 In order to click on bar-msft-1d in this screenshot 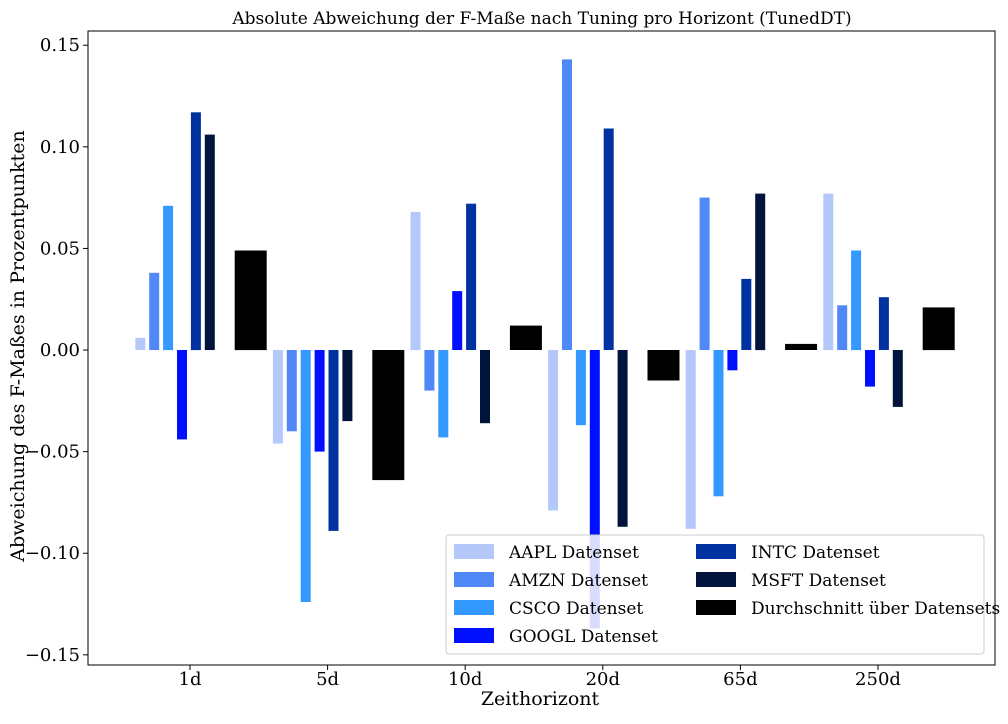, I will do `click(209, 242)`.